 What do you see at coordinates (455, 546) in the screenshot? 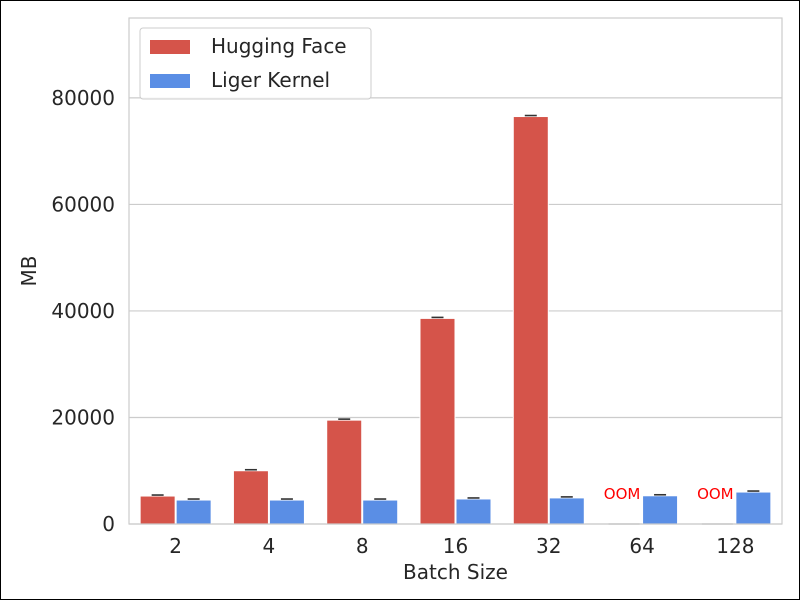
I see `x-tick-label: 16` at bounding box center [455, 546].